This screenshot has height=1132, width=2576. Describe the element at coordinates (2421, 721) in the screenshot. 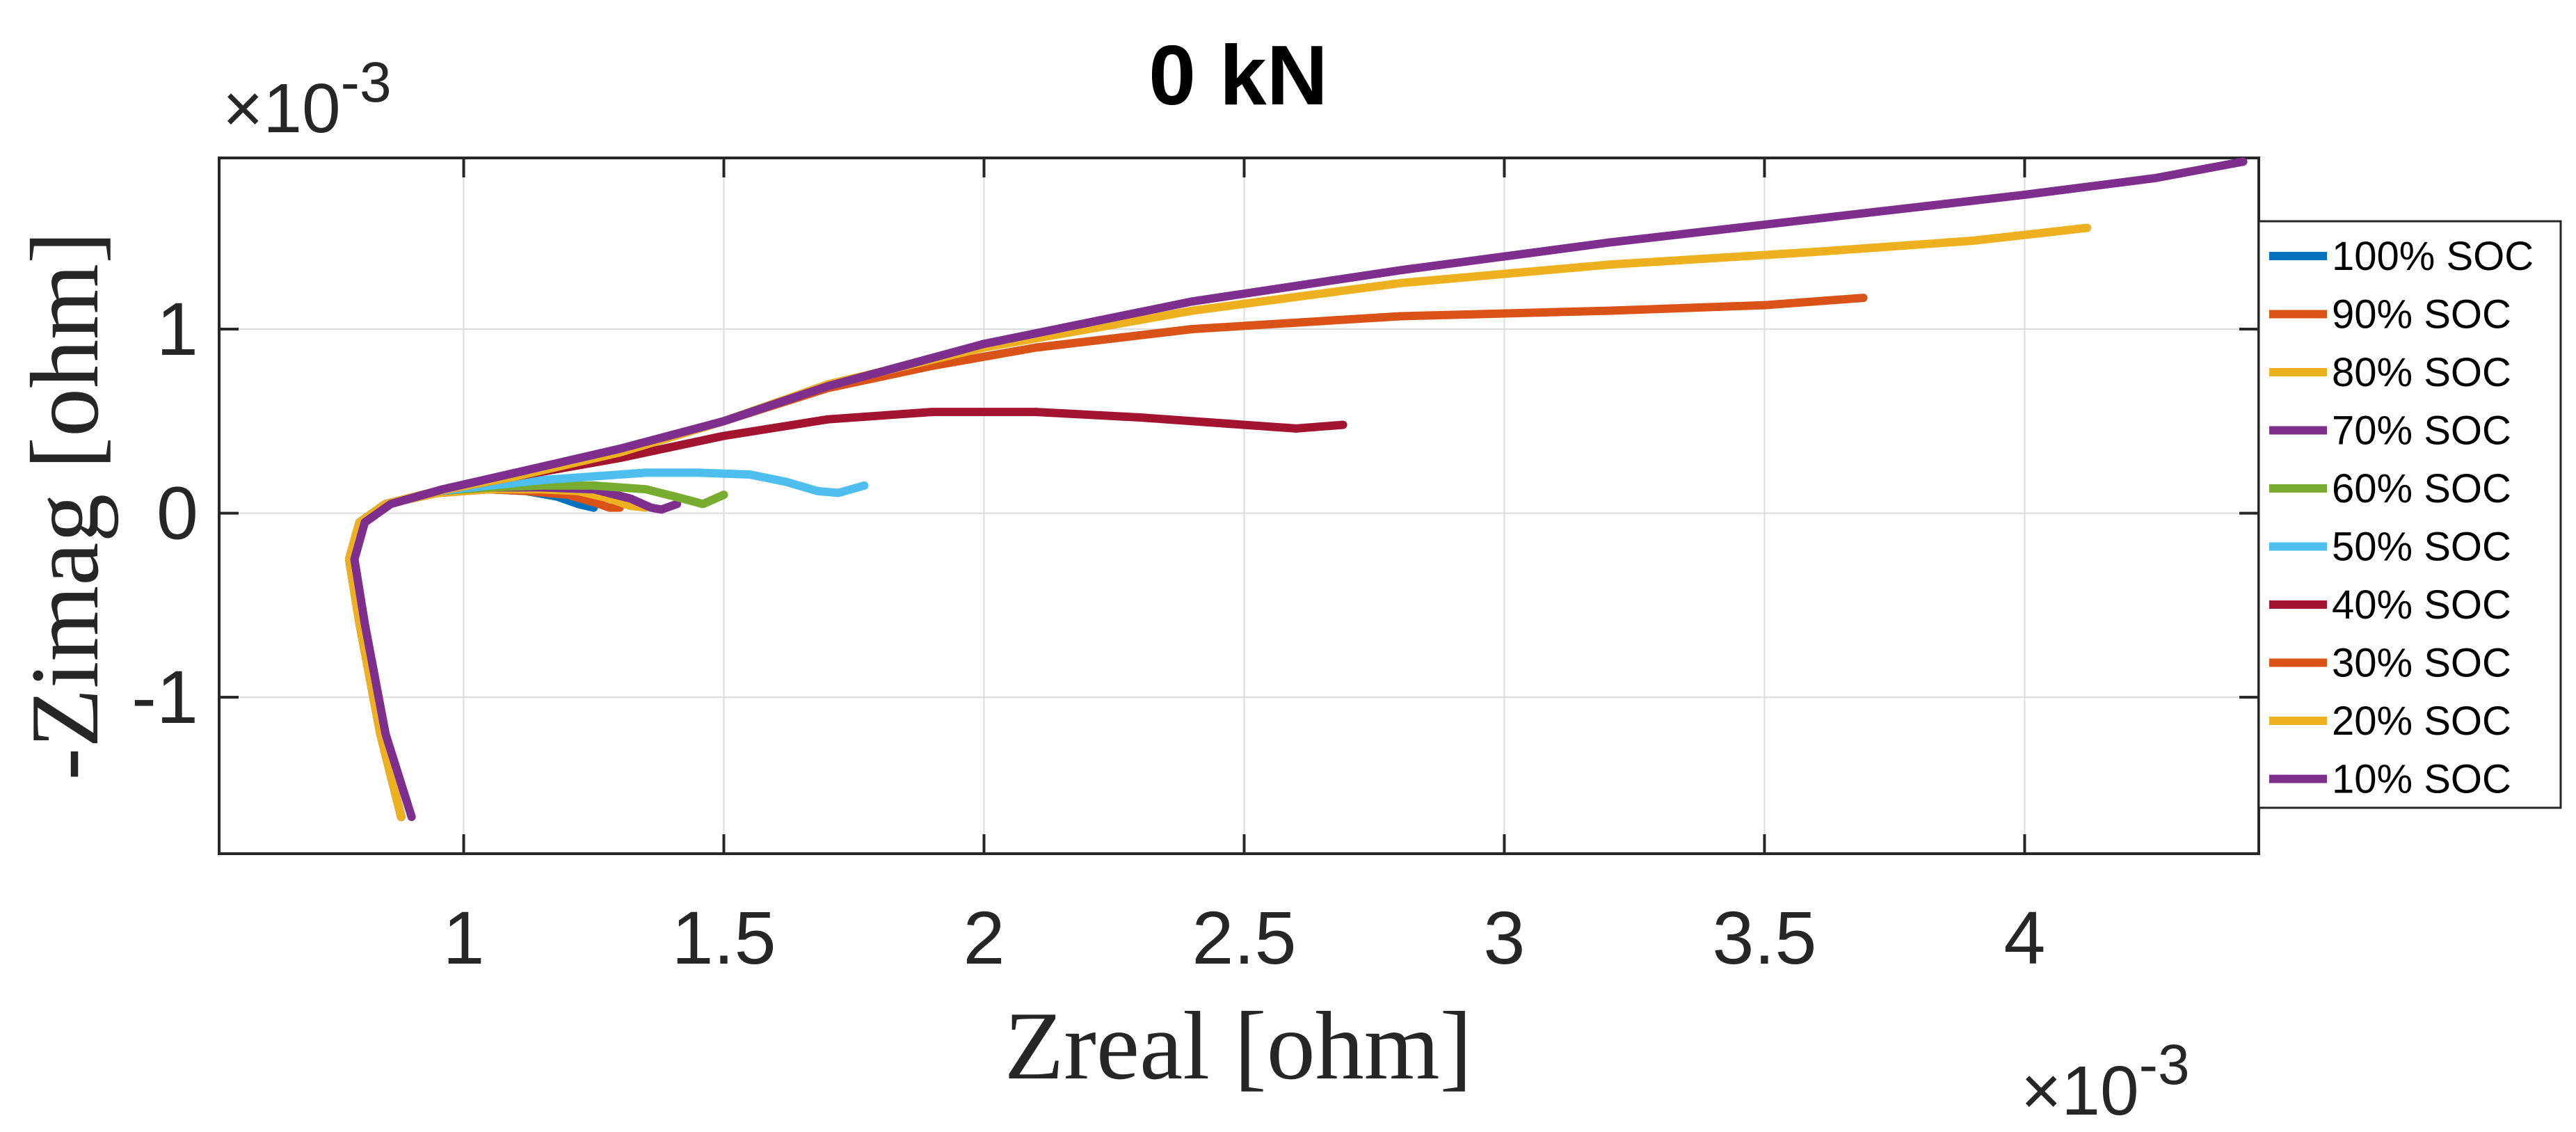

I see `legend-label: 20% SOC` at that location.